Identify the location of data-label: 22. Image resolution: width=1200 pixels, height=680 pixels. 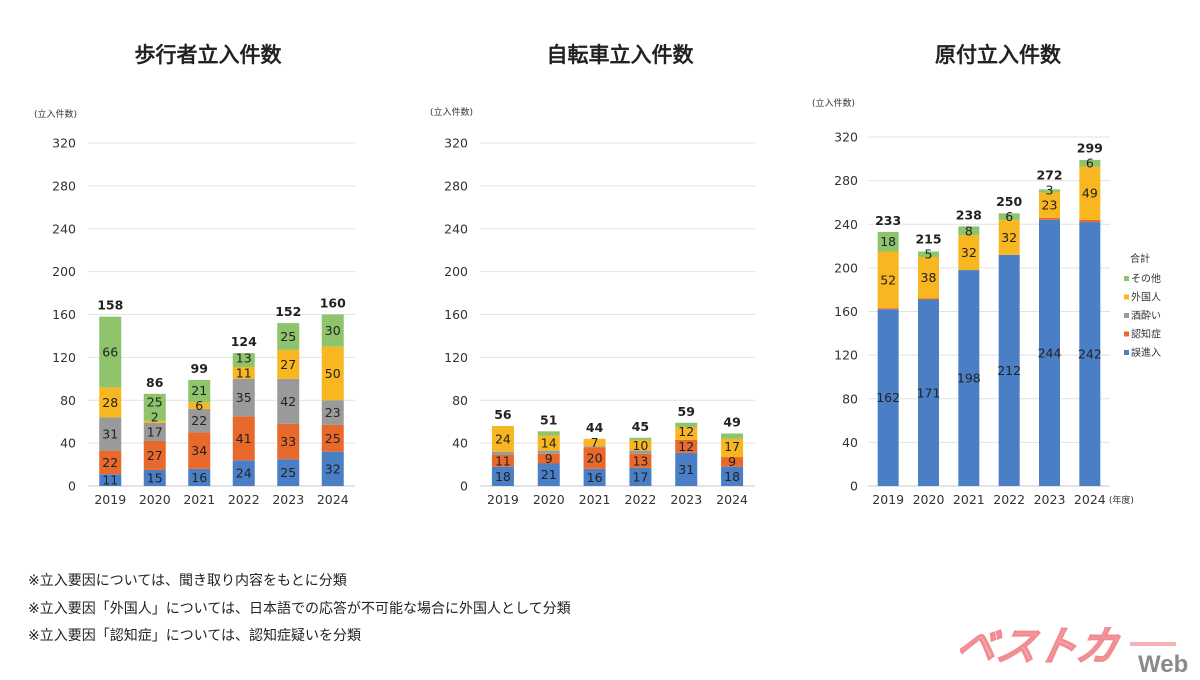
(199, 420).